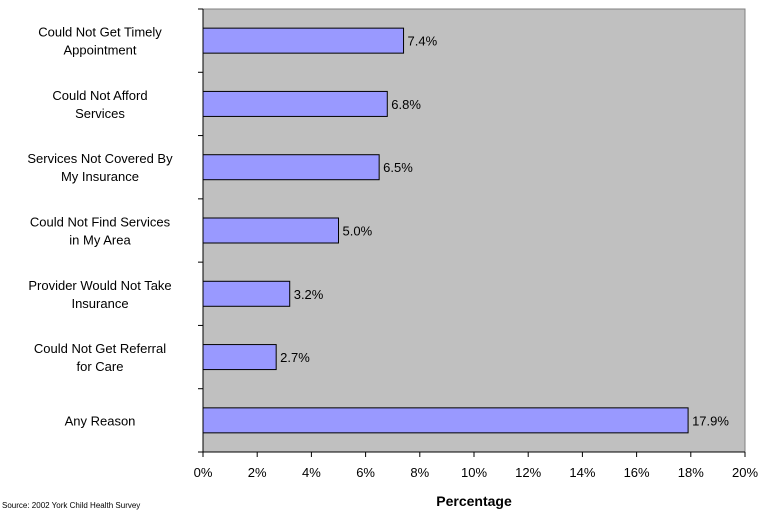 Image resolution: width=761 pixels, height=511 pixels. Describe the element at coordinates (99, 303) in the screenshot. I see `category-label: Insurance` at that location.